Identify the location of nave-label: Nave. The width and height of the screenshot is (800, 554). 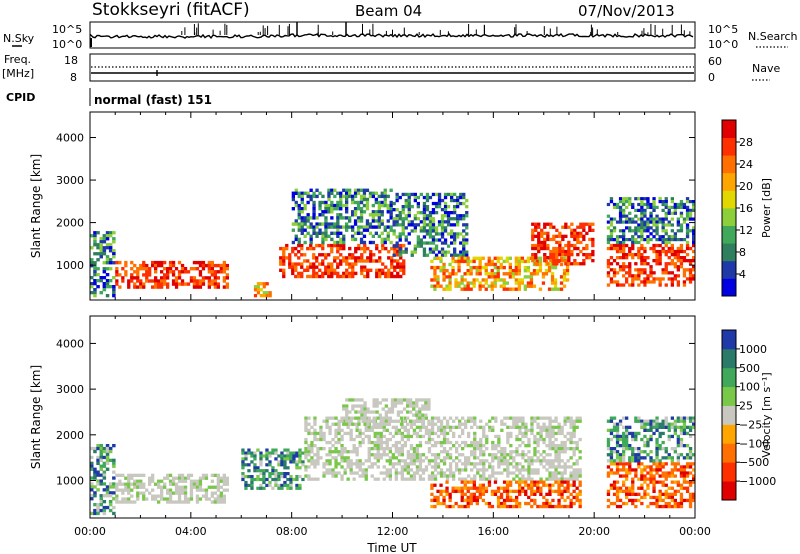
(766, 68).